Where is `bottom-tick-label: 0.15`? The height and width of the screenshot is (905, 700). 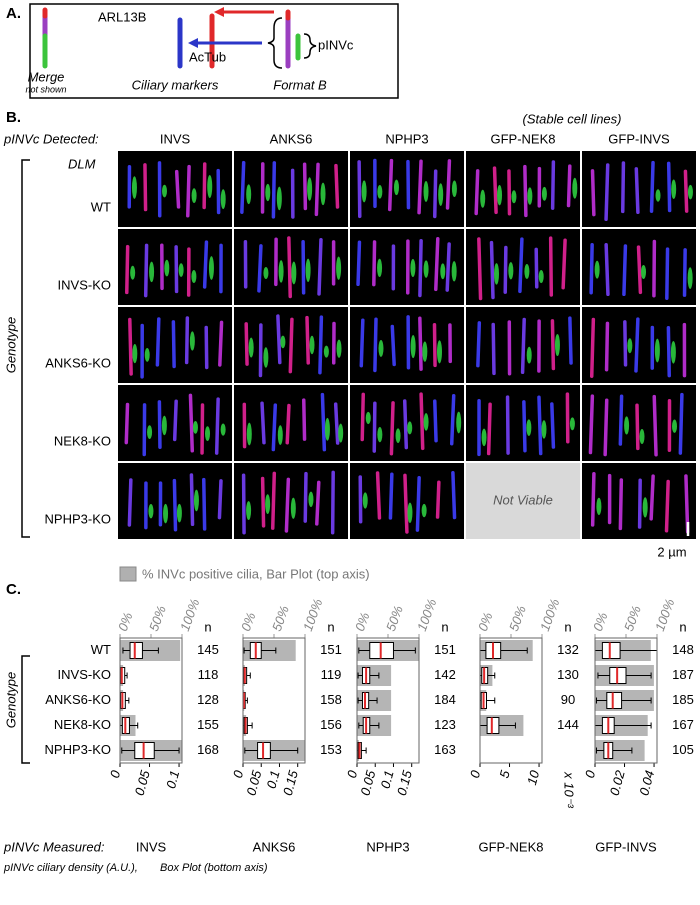 bottom-tick-label: 0.15 is located at coordinates (290, 782).